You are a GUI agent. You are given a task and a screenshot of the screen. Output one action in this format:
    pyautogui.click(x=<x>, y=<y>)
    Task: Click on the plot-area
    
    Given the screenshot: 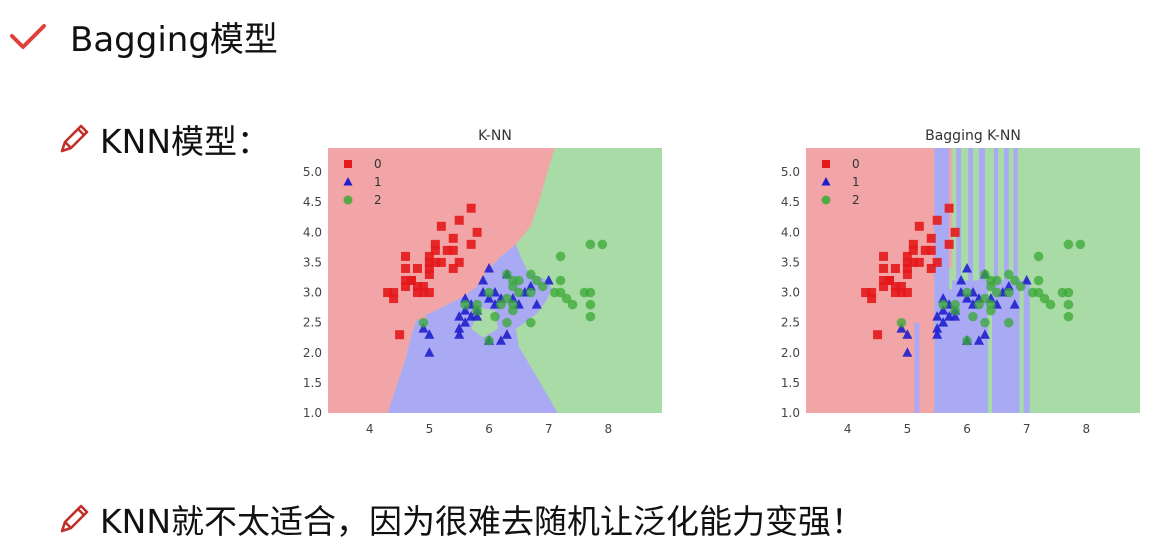 What is the action you would take?
    pyautogui.click(x=495, y=280)
    